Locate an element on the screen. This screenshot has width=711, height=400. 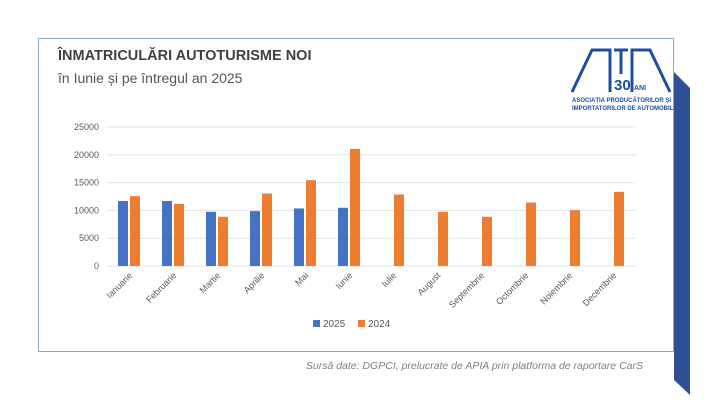
bar-2024-iunie is located at coordinates (355, 207).